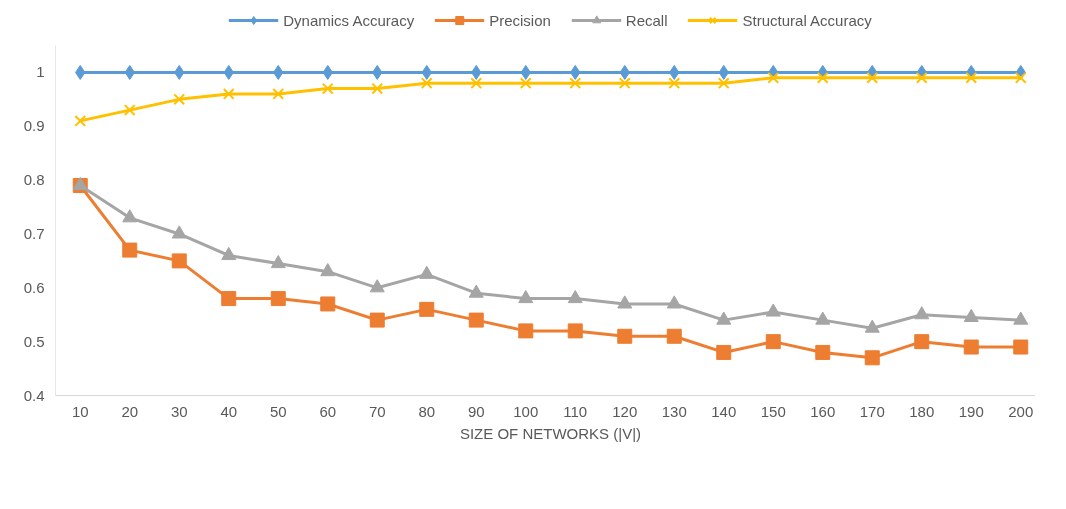 The width and height of the screenshot is (1066, 509). What do you see at coordinates (427, 411) in the screenshot?
I see `x-tick-label: 80` at bounding box center [427, 411].